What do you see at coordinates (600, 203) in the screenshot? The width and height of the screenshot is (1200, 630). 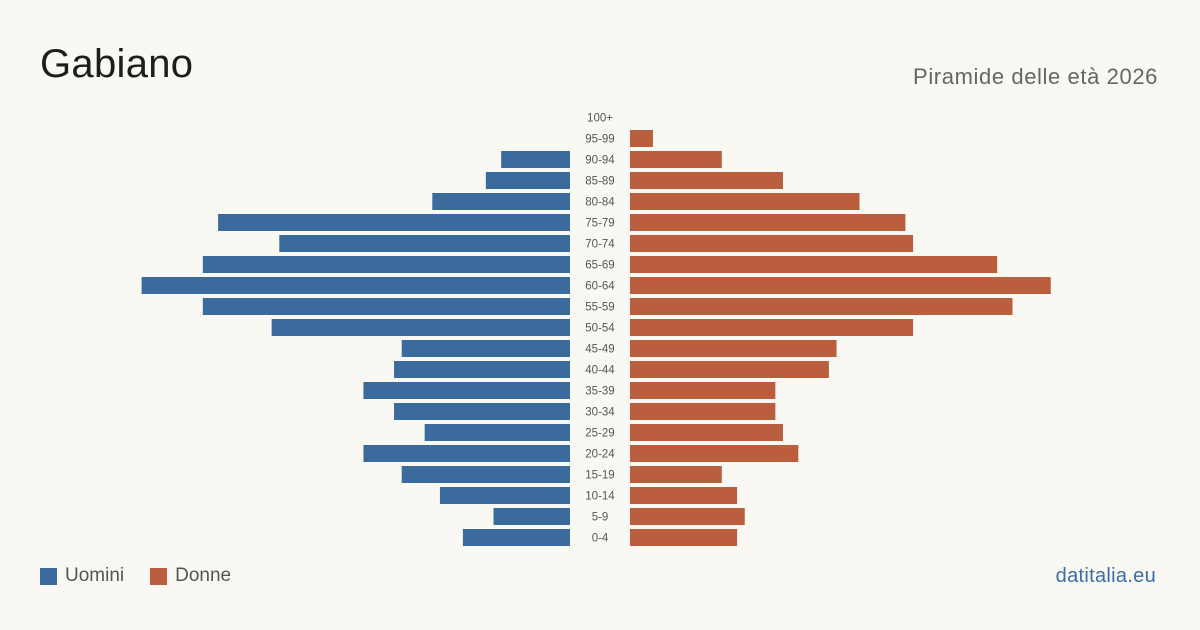 I see `age-label-80-84: 80-84` at bounding box center [600, 203].